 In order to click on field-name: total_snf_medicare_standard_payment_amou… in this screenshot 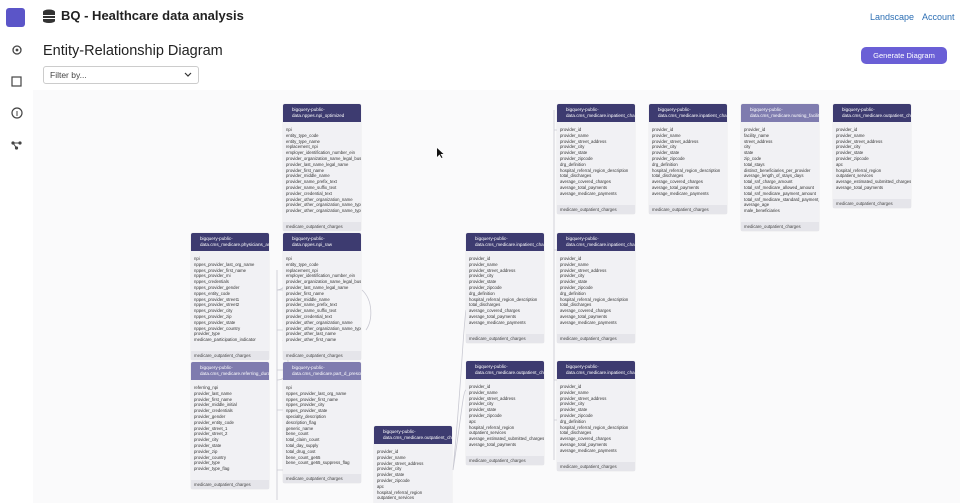, I will do `click(781, 199)`.